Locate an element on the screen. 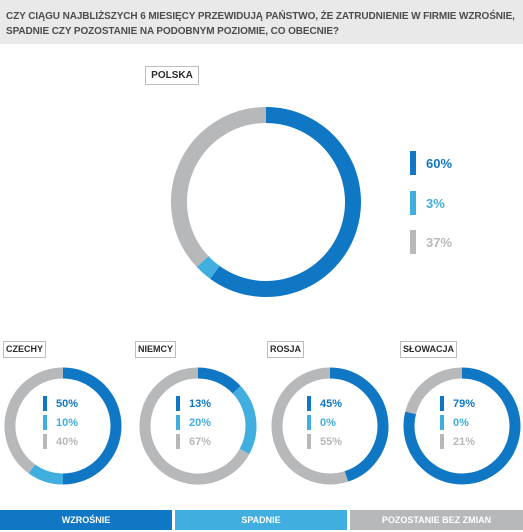 The width and height of the screenshot is (523, 532). donut-chart-niemcy is located at coordinates (198, 426).